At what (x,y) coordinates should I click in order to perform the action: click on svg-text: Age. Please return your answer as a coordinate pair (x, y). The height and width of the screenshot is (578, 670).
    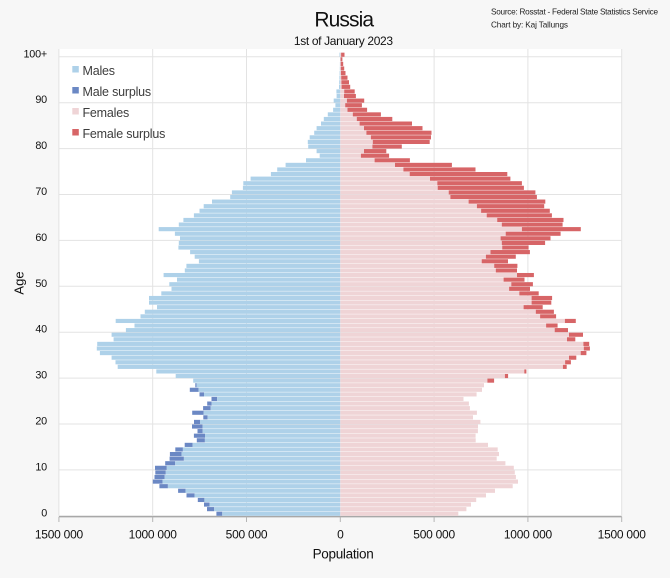
    Looking at the image, I should click on (19, 282).